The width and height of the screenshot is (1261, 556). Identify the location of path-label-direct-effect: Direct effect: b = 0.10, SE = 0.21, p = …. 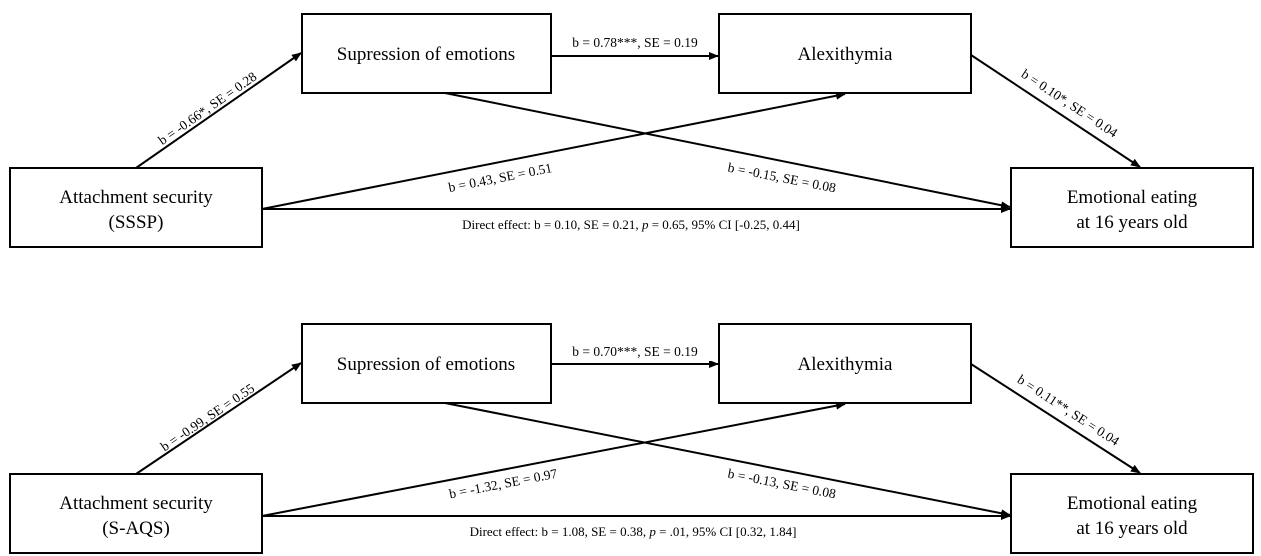
(631, 224).